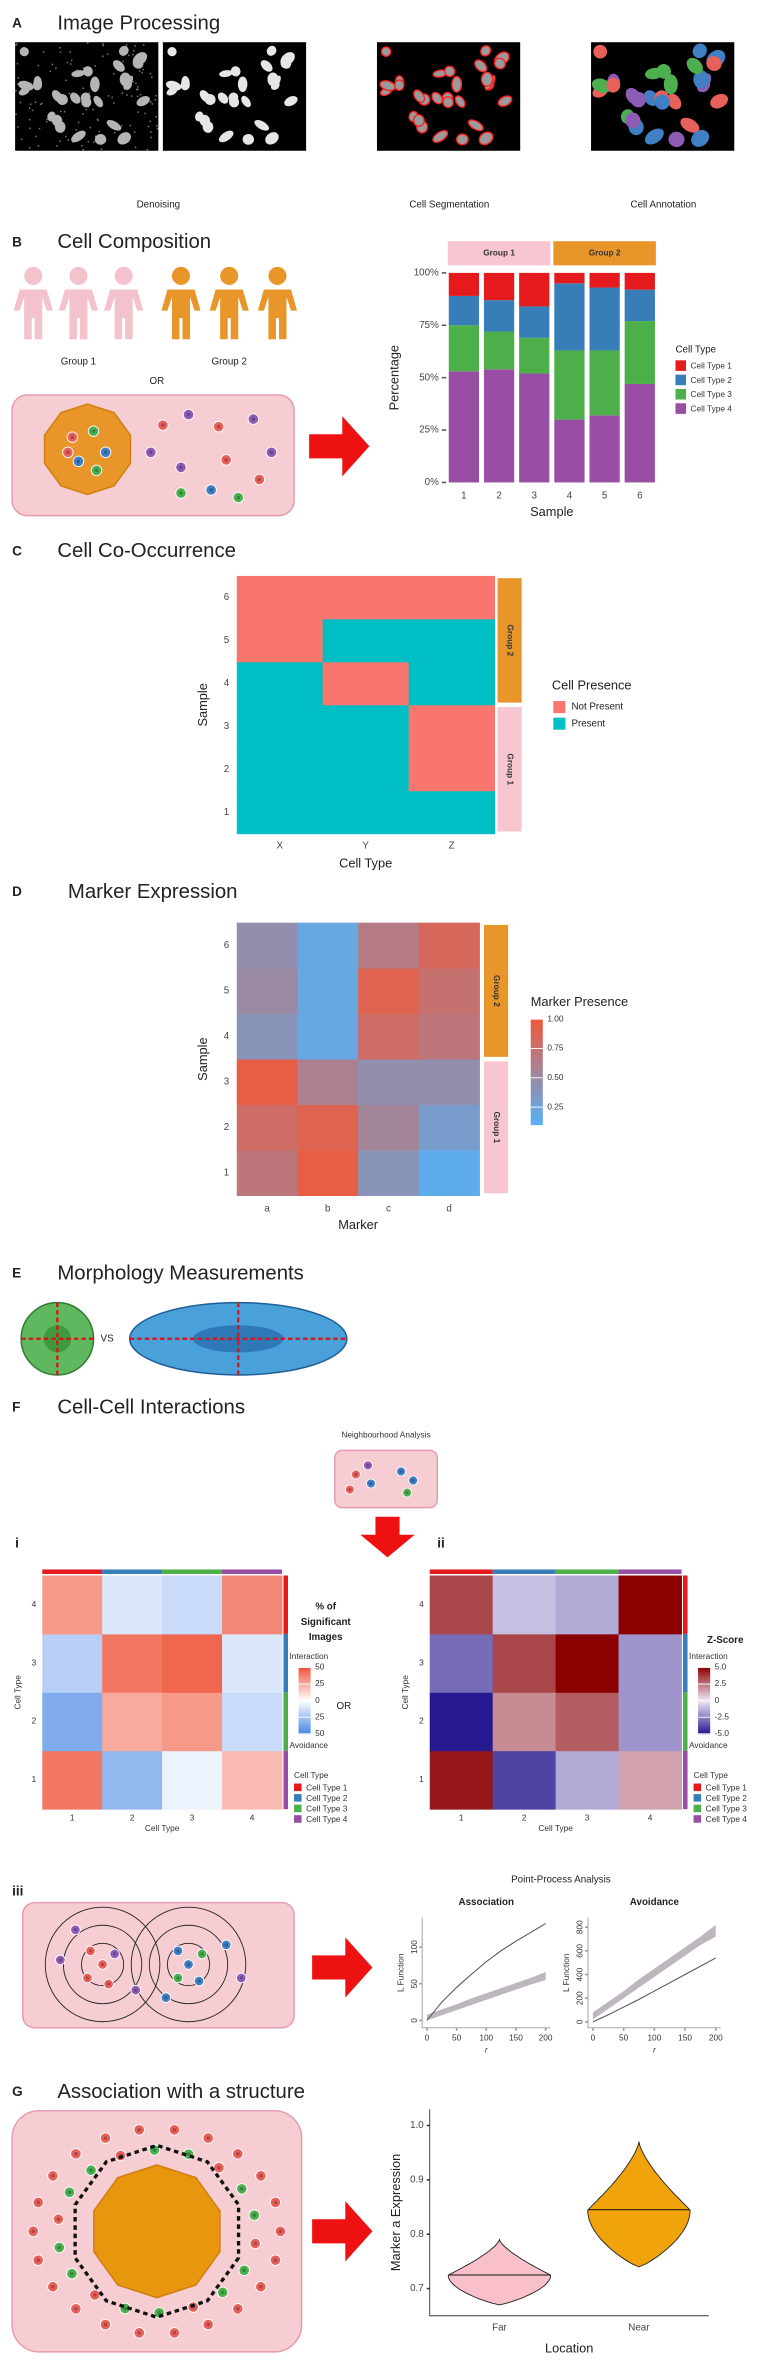 This screenshot has width=769, height=2367. I want to click on x-tick-label: 4, so click(650, 1817).